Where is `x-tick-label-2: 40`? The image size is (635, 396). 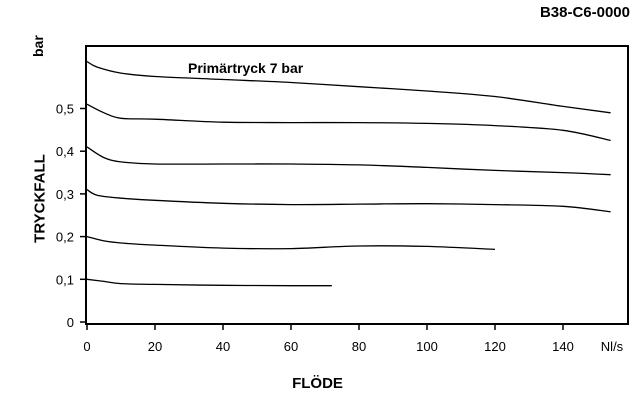 x-tick-label-2: 40 is located at coordinates (223, 346).